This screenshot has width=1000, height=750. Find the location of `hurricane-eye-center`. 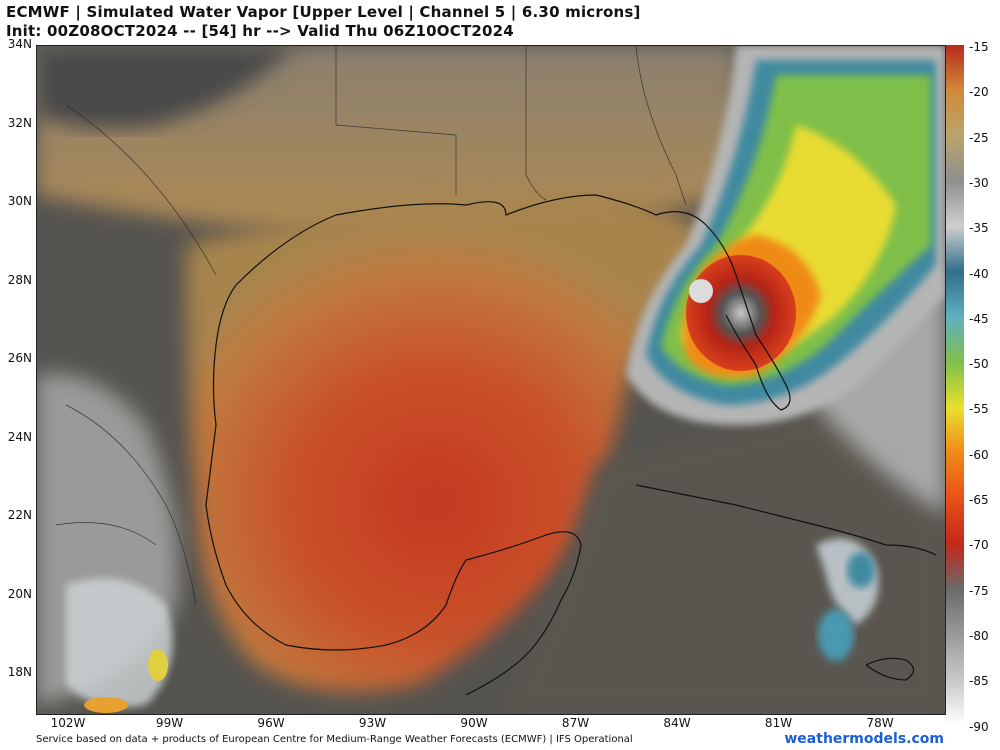

hurricane-eye-center is located at coordinates (701, 291).